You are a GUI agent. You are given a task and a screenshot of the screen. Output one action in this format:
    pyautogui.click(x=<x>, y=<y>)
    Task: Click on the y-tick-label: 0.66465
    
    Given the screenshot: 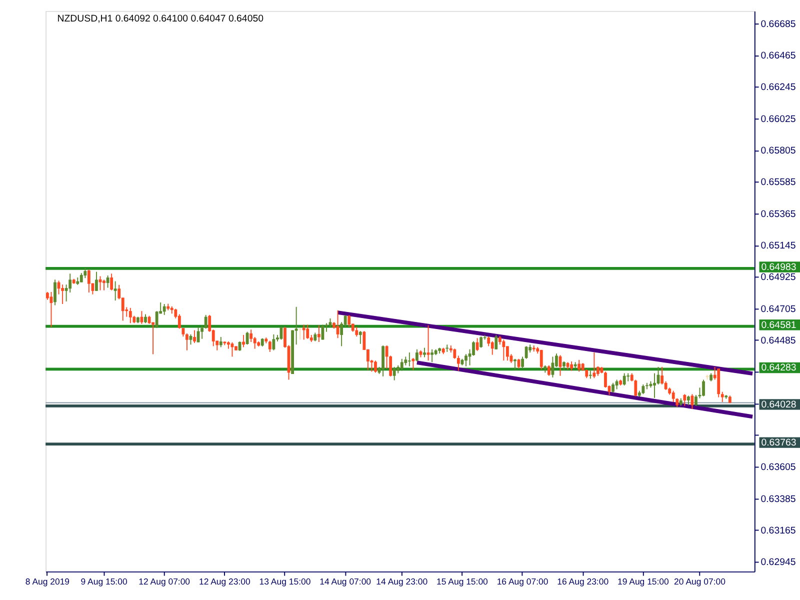 What is the action you would take?
    pyautogui.click(x=778, y=56)
    